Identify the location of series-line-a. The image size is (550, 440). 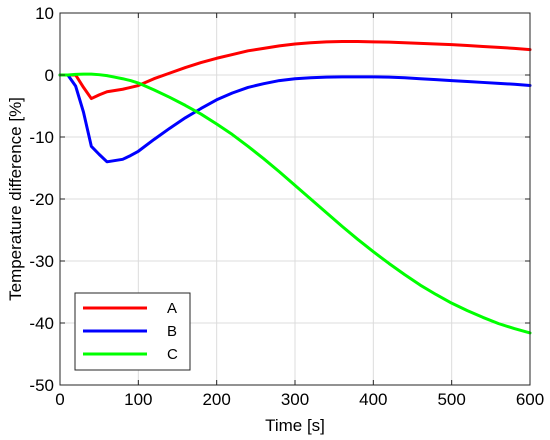
(295, 70).